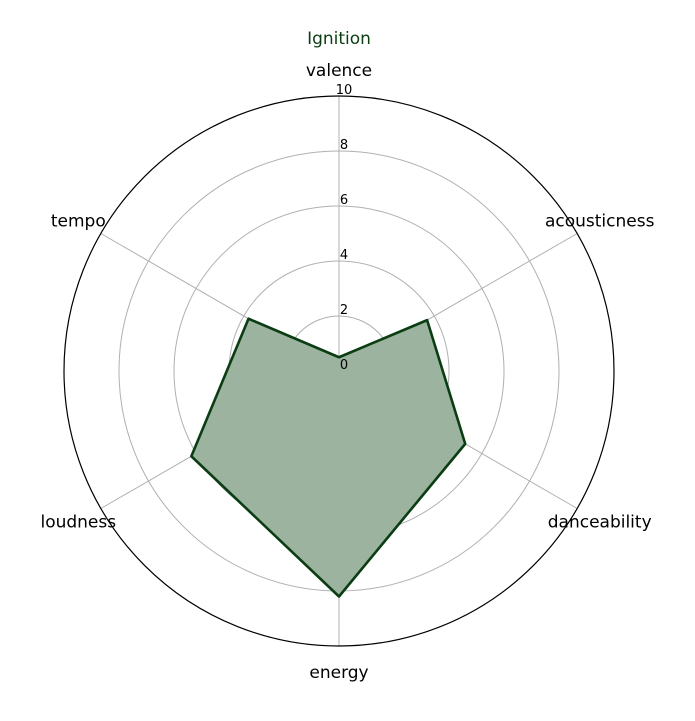 This screenshot has width=695, height=721. Describe the element at coordinates (344, 228) in the screenshot. I see `tick-labels-layer: 0 2 4 6 8 10` at that location.